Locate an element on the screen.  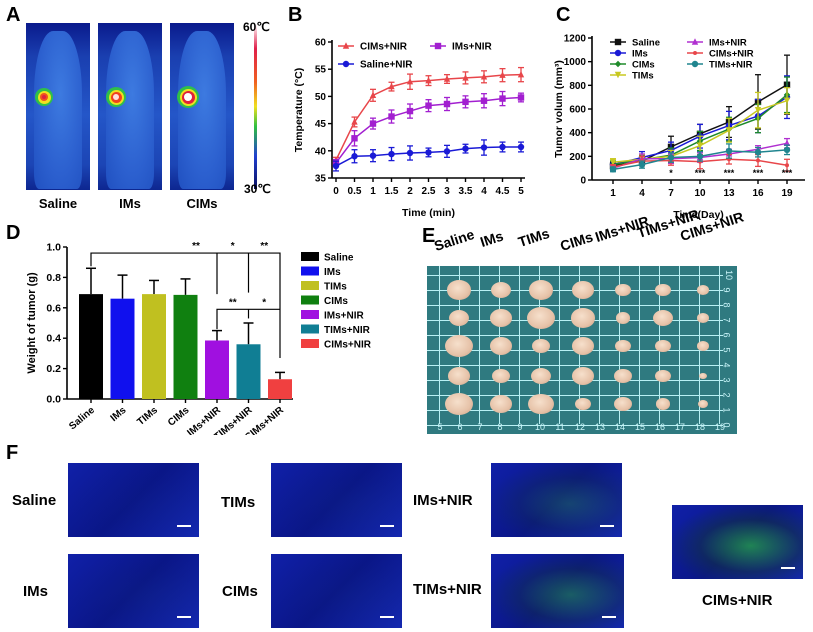
legend-label: IMs+NIR is located at coordinates (728, 43).